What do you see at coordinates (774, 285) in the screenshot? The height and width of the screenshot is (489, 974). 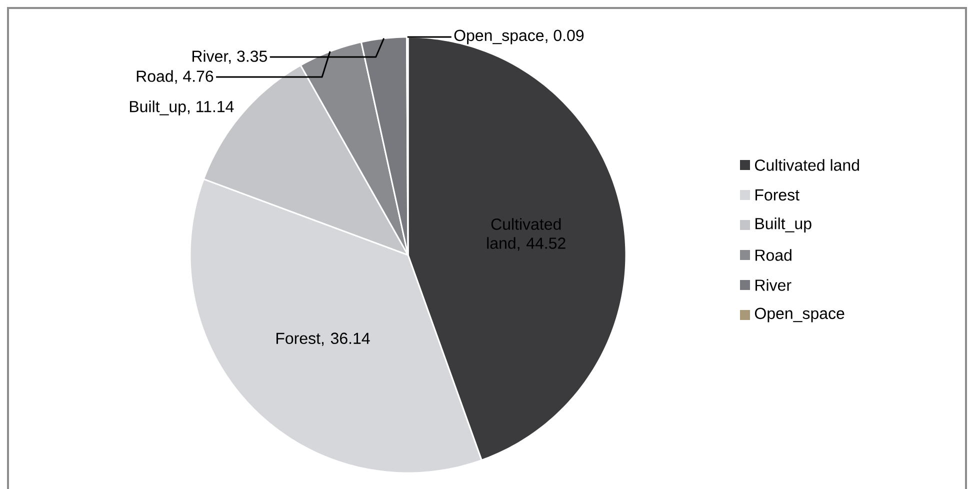 I see `legend-label: River` at bounding box center [774, 285].